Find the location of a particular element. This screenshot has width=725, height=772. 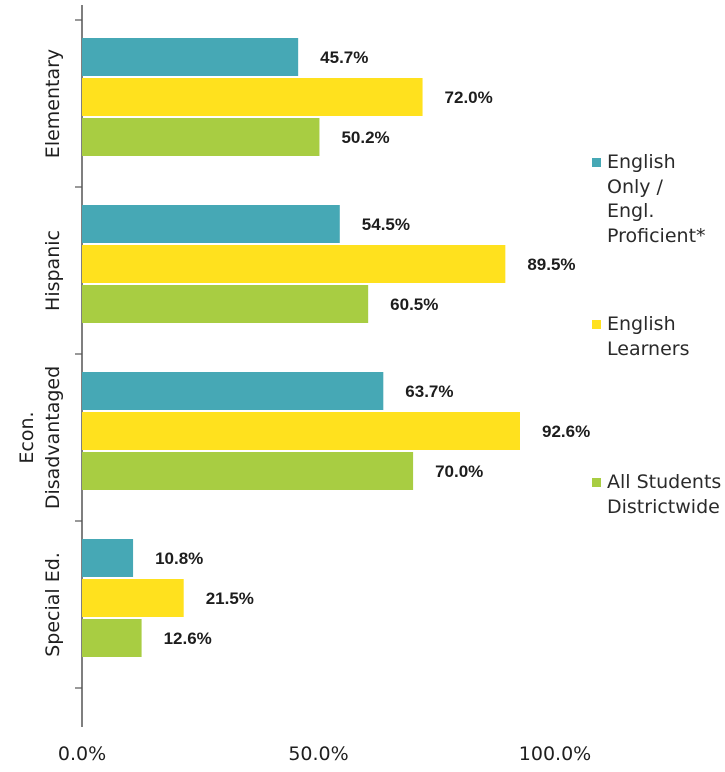

legend-label-english-only: English Only / Engl. Proficient* is located at coordinates (656, 199).